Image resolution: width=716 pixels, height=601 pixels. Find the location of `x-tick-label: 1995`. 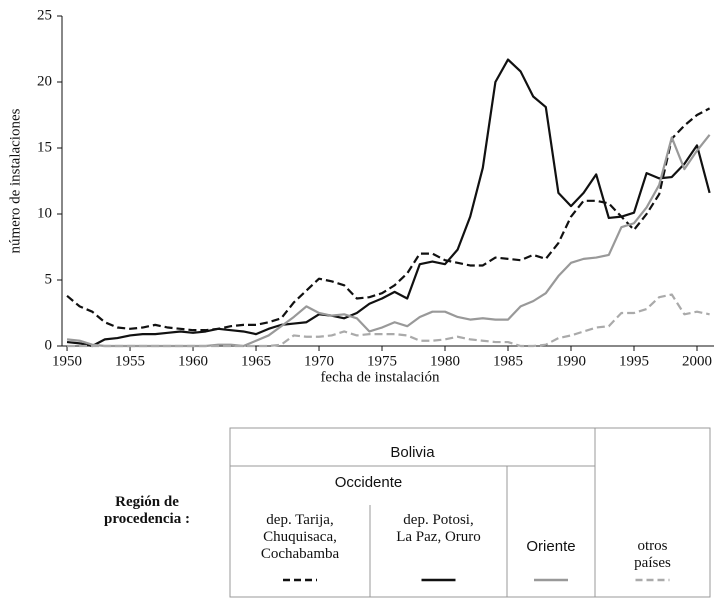

x-tick-label: 1995 is located at coordinates (634, 361).